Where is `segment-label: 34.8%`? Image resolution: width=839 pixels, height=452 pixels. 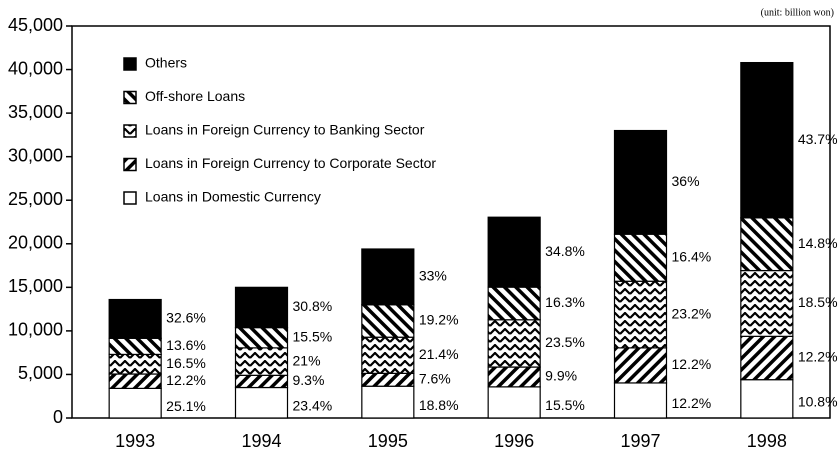
segment-label: 34.8% is located at coordinates (565, 251).